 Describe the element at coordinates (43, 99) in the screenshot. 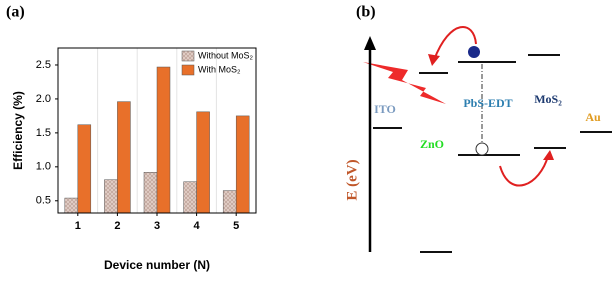

I see `y-tick-label: 2.0` at that location.